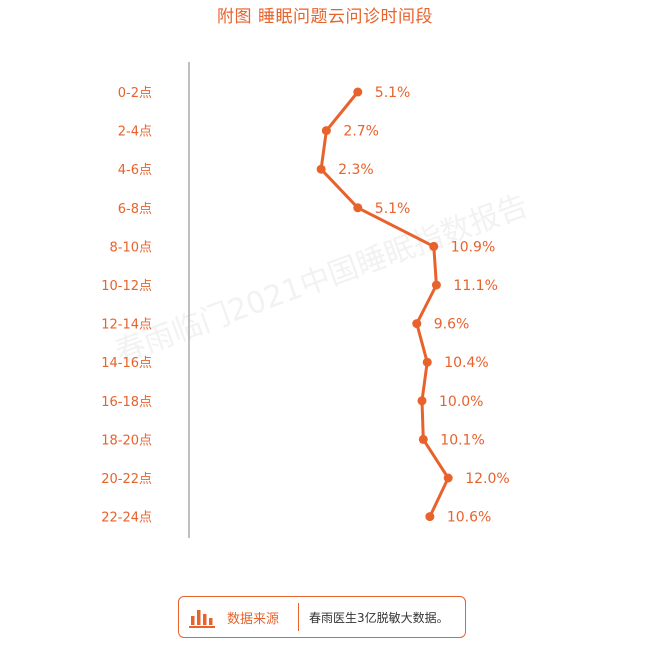 The height and width of the screenshot is (649, 650). I want to click on data-label: 2.3%, so click(356, 170).